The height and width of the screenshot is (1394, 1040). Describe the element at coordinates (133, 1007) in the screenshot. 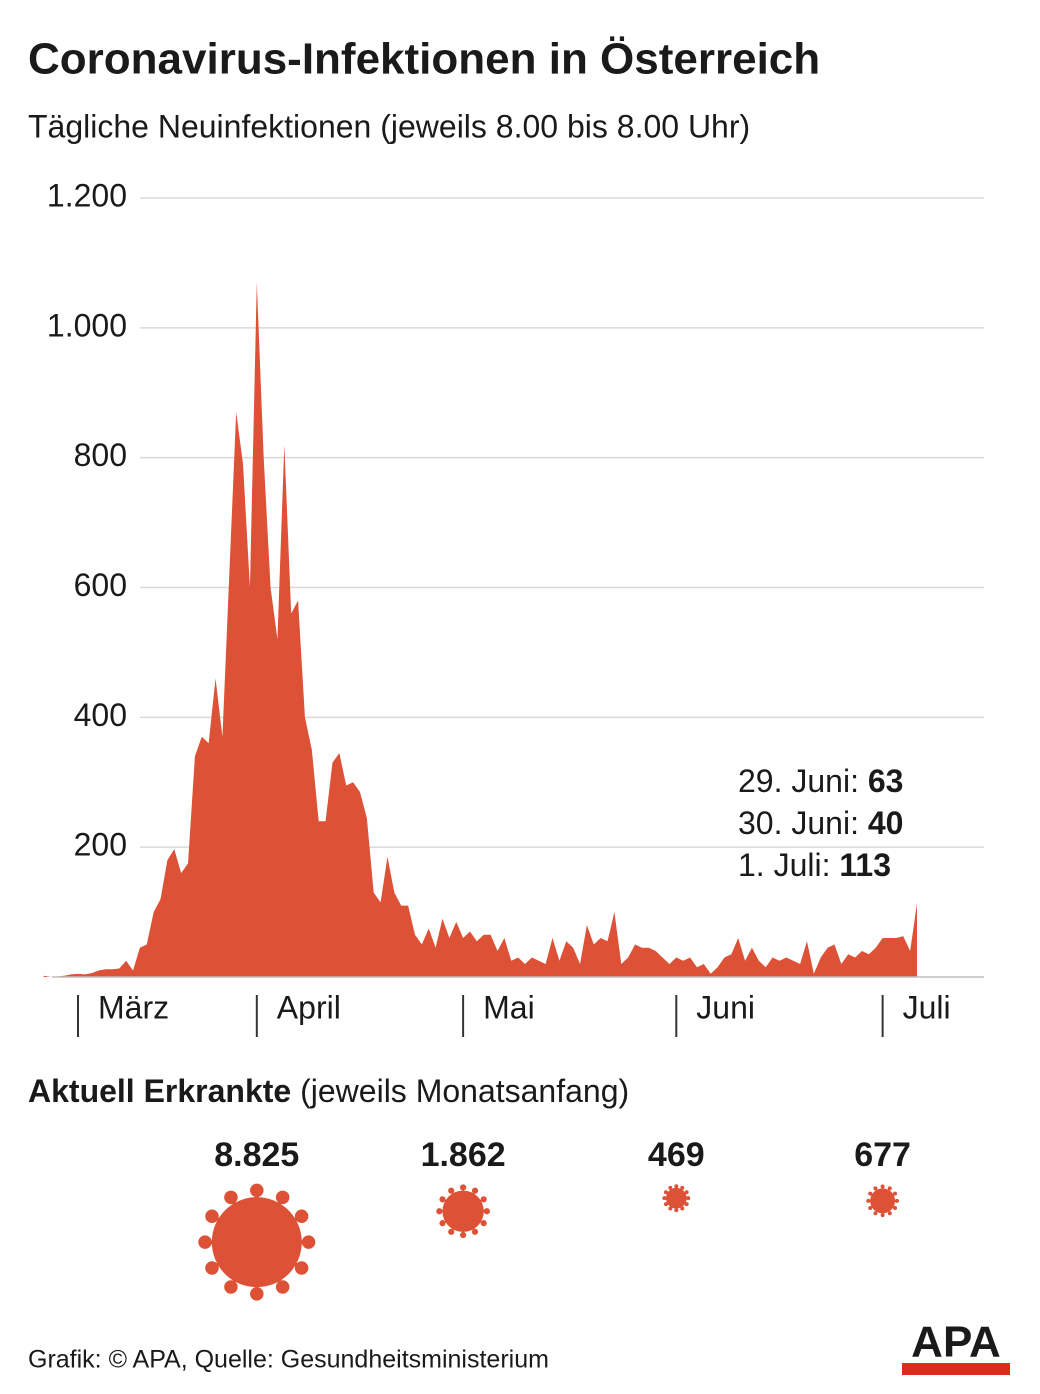

I see `x-tick-label: März` at that location.